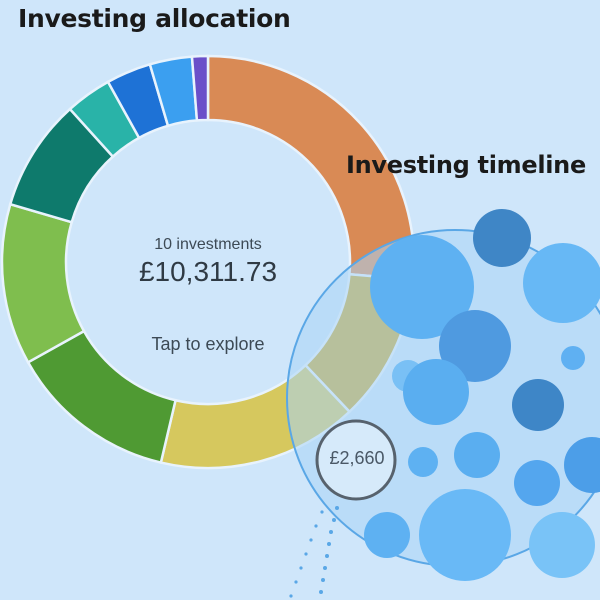 This screenshot has height=600, width=600. What do you see at coordinates (208, 344) in the screenshot?
I see `tap-to-explore-link: Tap to explore` at bounding box center [208, 344].